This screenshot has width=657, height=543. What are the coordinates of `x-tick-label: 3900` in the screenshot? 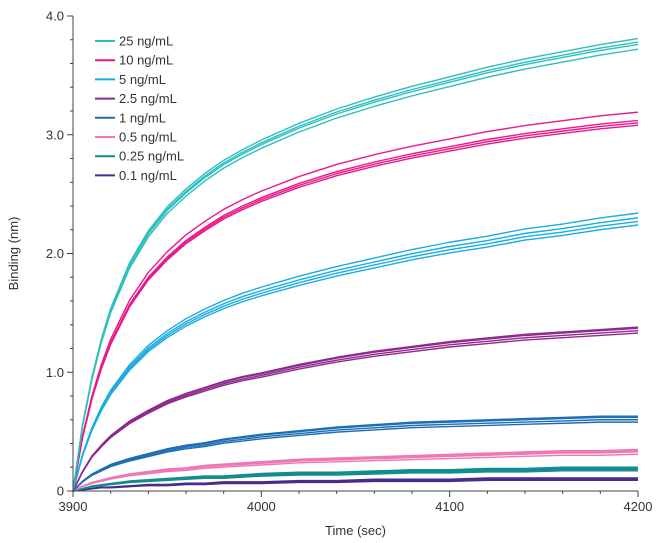 It's located at (73, 506).